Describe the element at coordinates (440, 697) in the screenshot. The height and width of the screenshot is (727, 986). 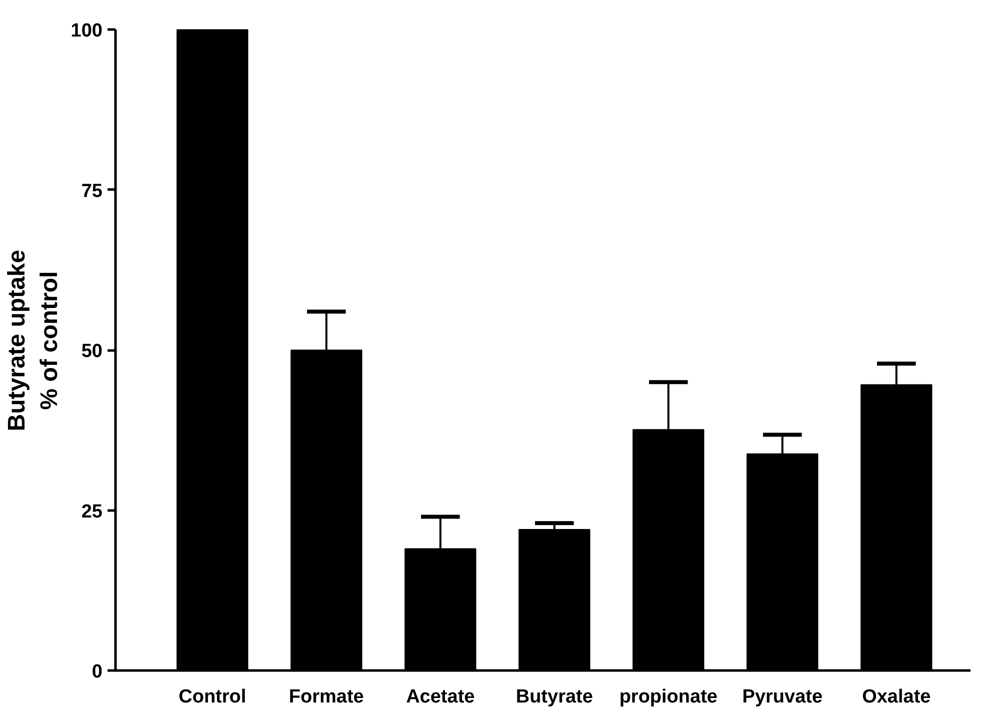
I see `x-tick-label: Acetate` at that location.